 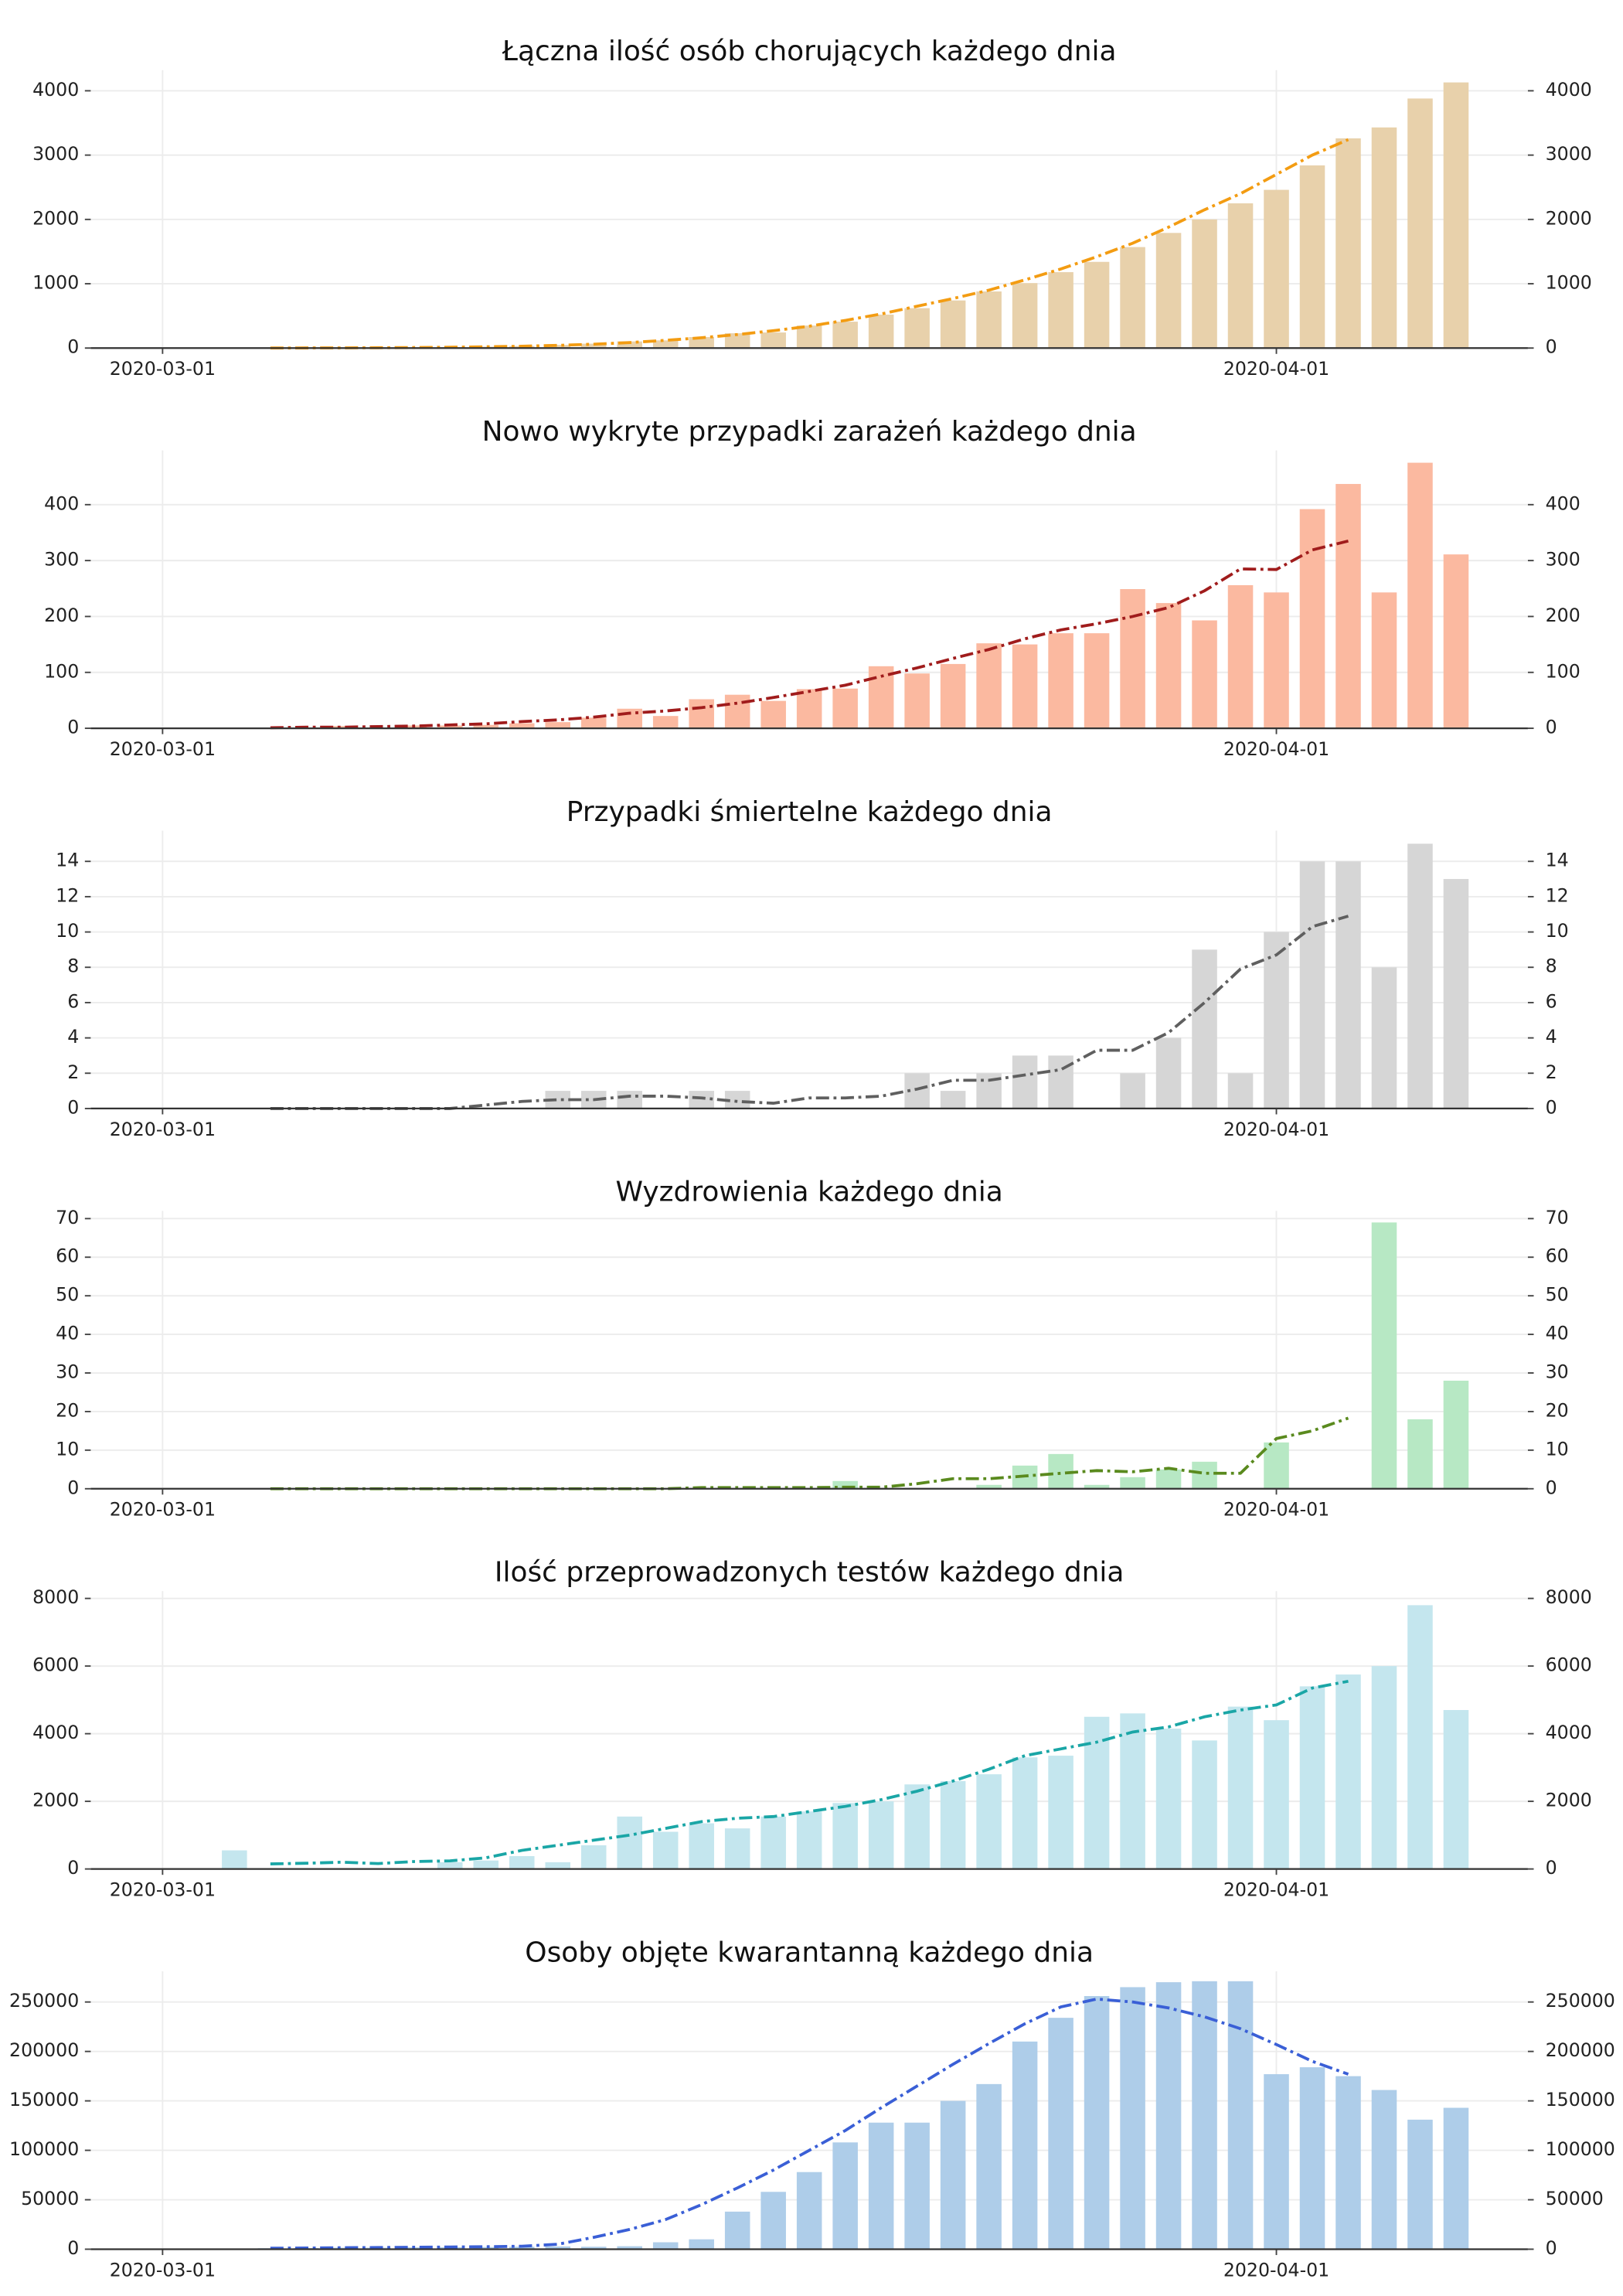 I want to click on y-tick-label: 1000, so click(x=55, y=283).